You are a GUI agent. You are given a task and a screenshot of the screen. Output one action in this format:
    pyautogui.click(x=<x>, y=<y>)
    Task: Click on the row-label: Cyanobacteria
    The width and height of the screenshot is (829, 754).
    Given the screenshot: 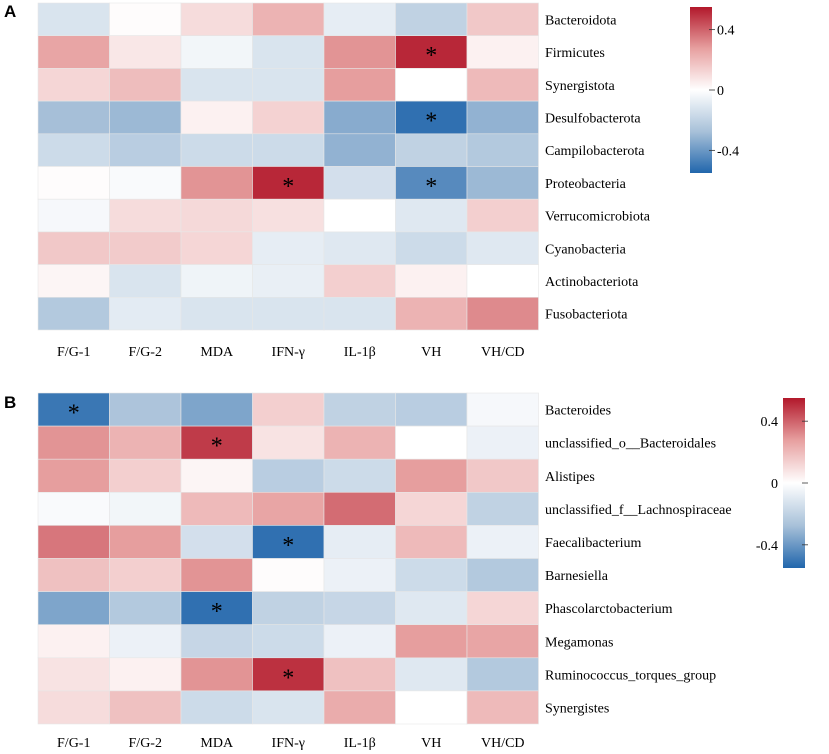 What is the action you would take?
    pyautogui.click(x=586, y=249)
    